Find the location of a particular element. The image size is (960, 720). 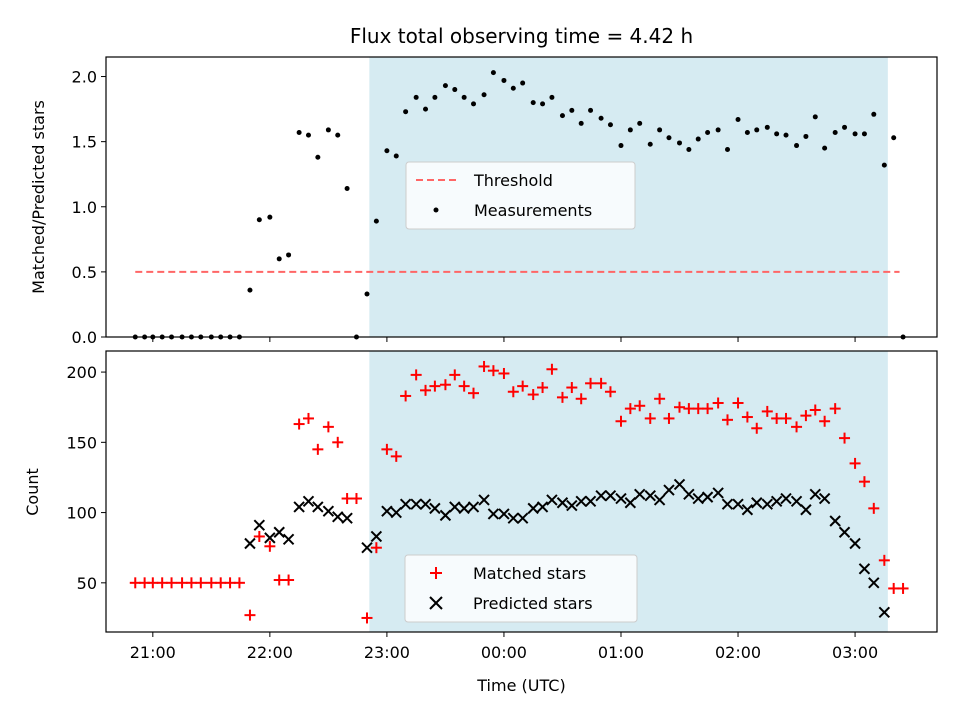

y-tick-label: 2.0 is located at coordinates (84, 77).